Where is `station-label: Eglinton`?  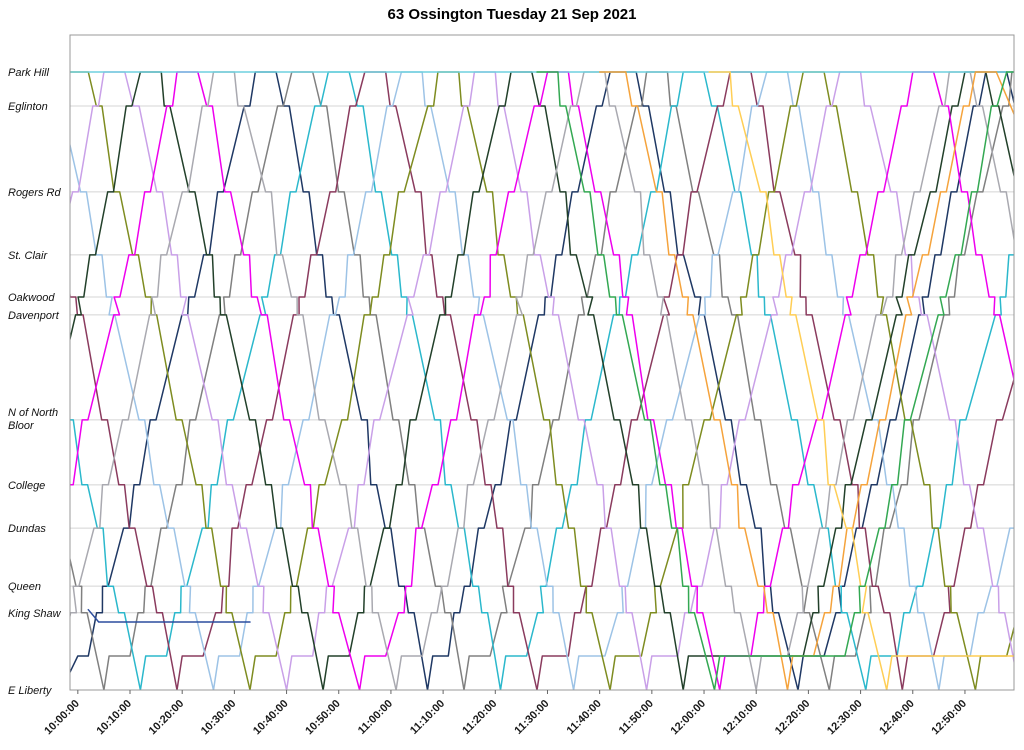
station-label: Eglinton is located at coordinates (28, 107).